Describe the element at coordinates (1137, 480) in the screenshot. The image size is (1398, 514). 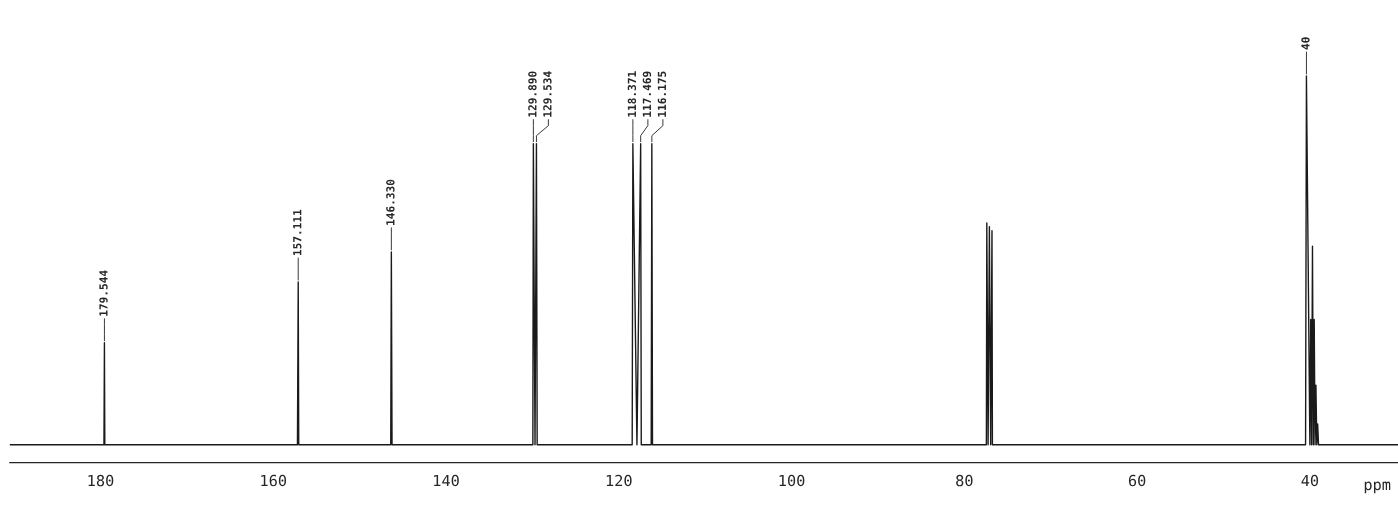
I see `x-tick-label: 60` at that location.